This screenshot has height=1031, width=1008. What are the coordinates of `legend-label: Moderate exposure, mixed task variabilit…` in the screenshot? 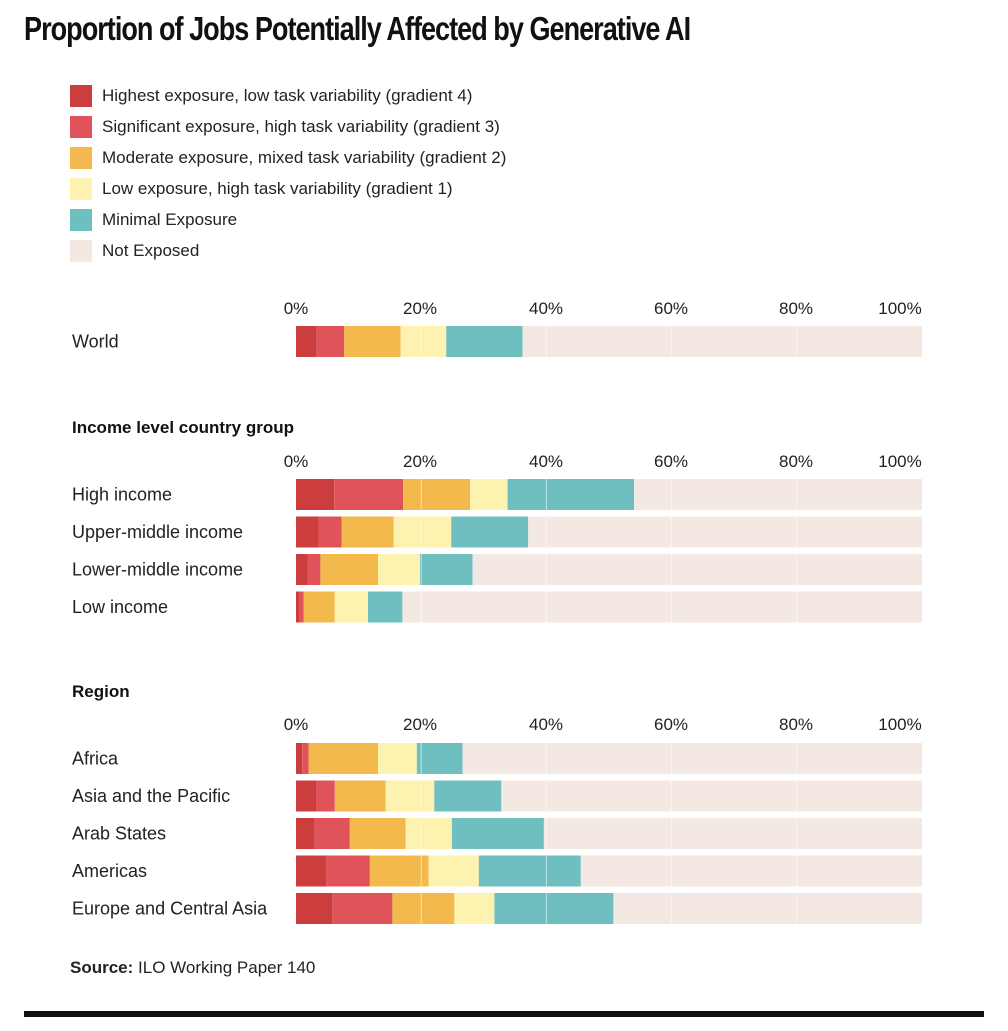 It's located at (304, 157).